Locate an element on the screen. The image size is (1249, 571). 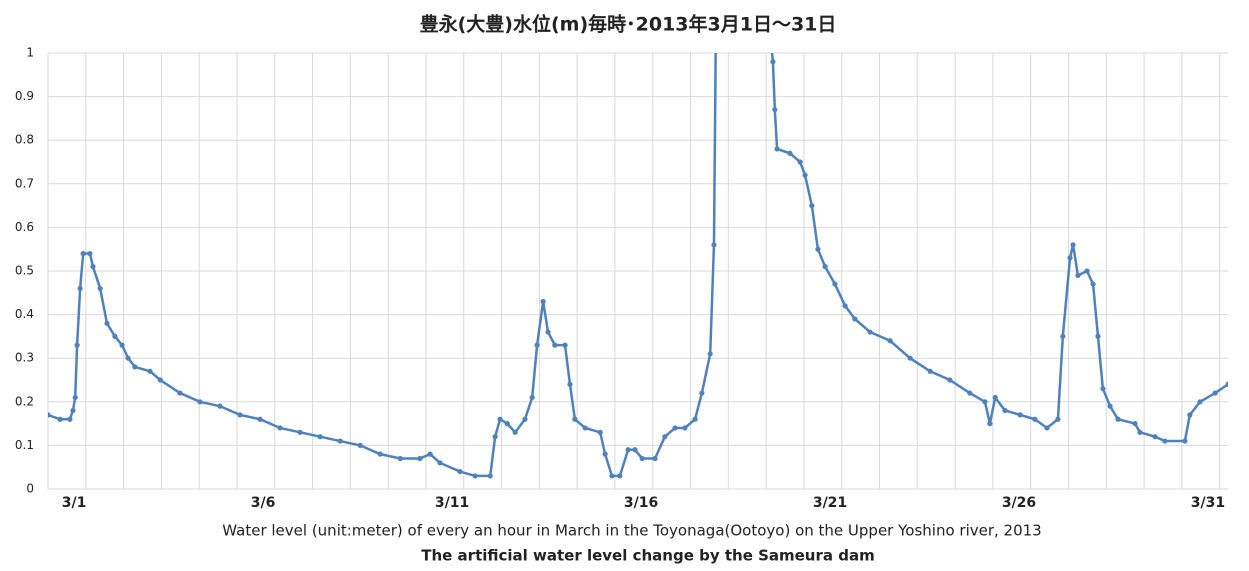
x-tick-label: 3/6 is located at coordinates (263, 503).